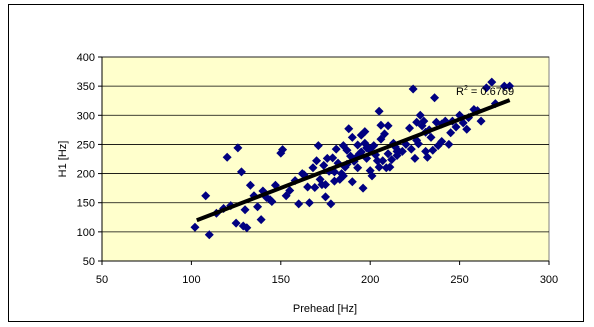  I want to click on y-tick-label: 300, so click(86, 116).